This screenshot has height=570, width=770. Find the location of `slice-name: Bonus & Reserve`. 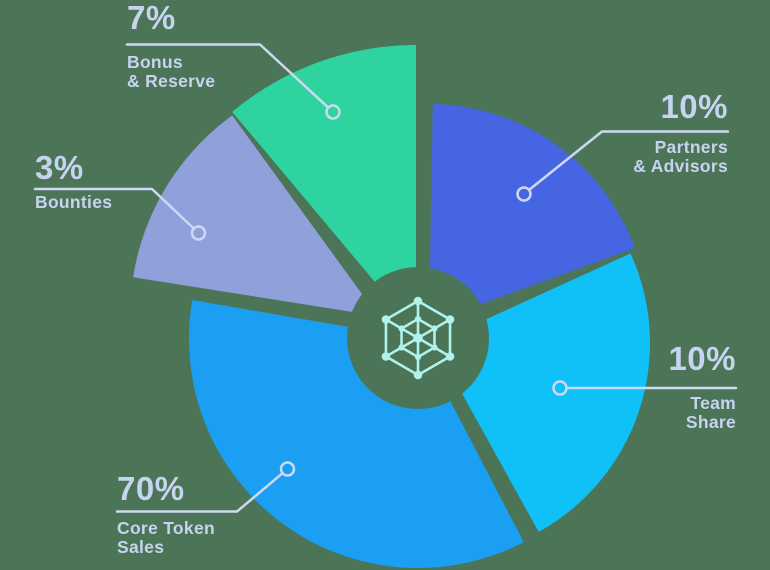

slice-name: Bonus & Reserve is located at coordinates (171, 72).